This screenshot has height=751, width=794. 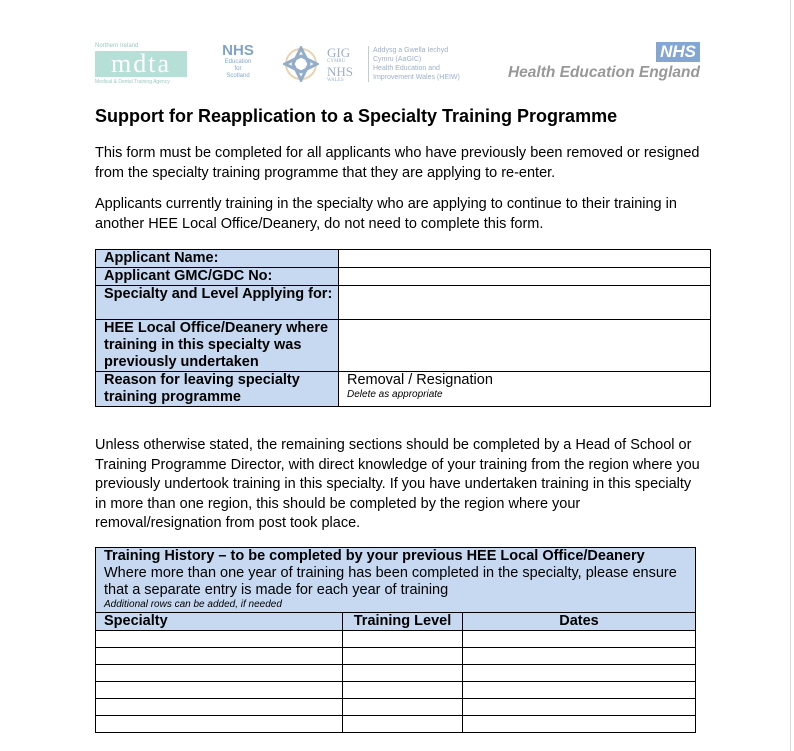 What do you see at coordinates (402, 621) in the screenshot?
I see `column-header-training-level: Training Level` at bounding box center [402, 621].